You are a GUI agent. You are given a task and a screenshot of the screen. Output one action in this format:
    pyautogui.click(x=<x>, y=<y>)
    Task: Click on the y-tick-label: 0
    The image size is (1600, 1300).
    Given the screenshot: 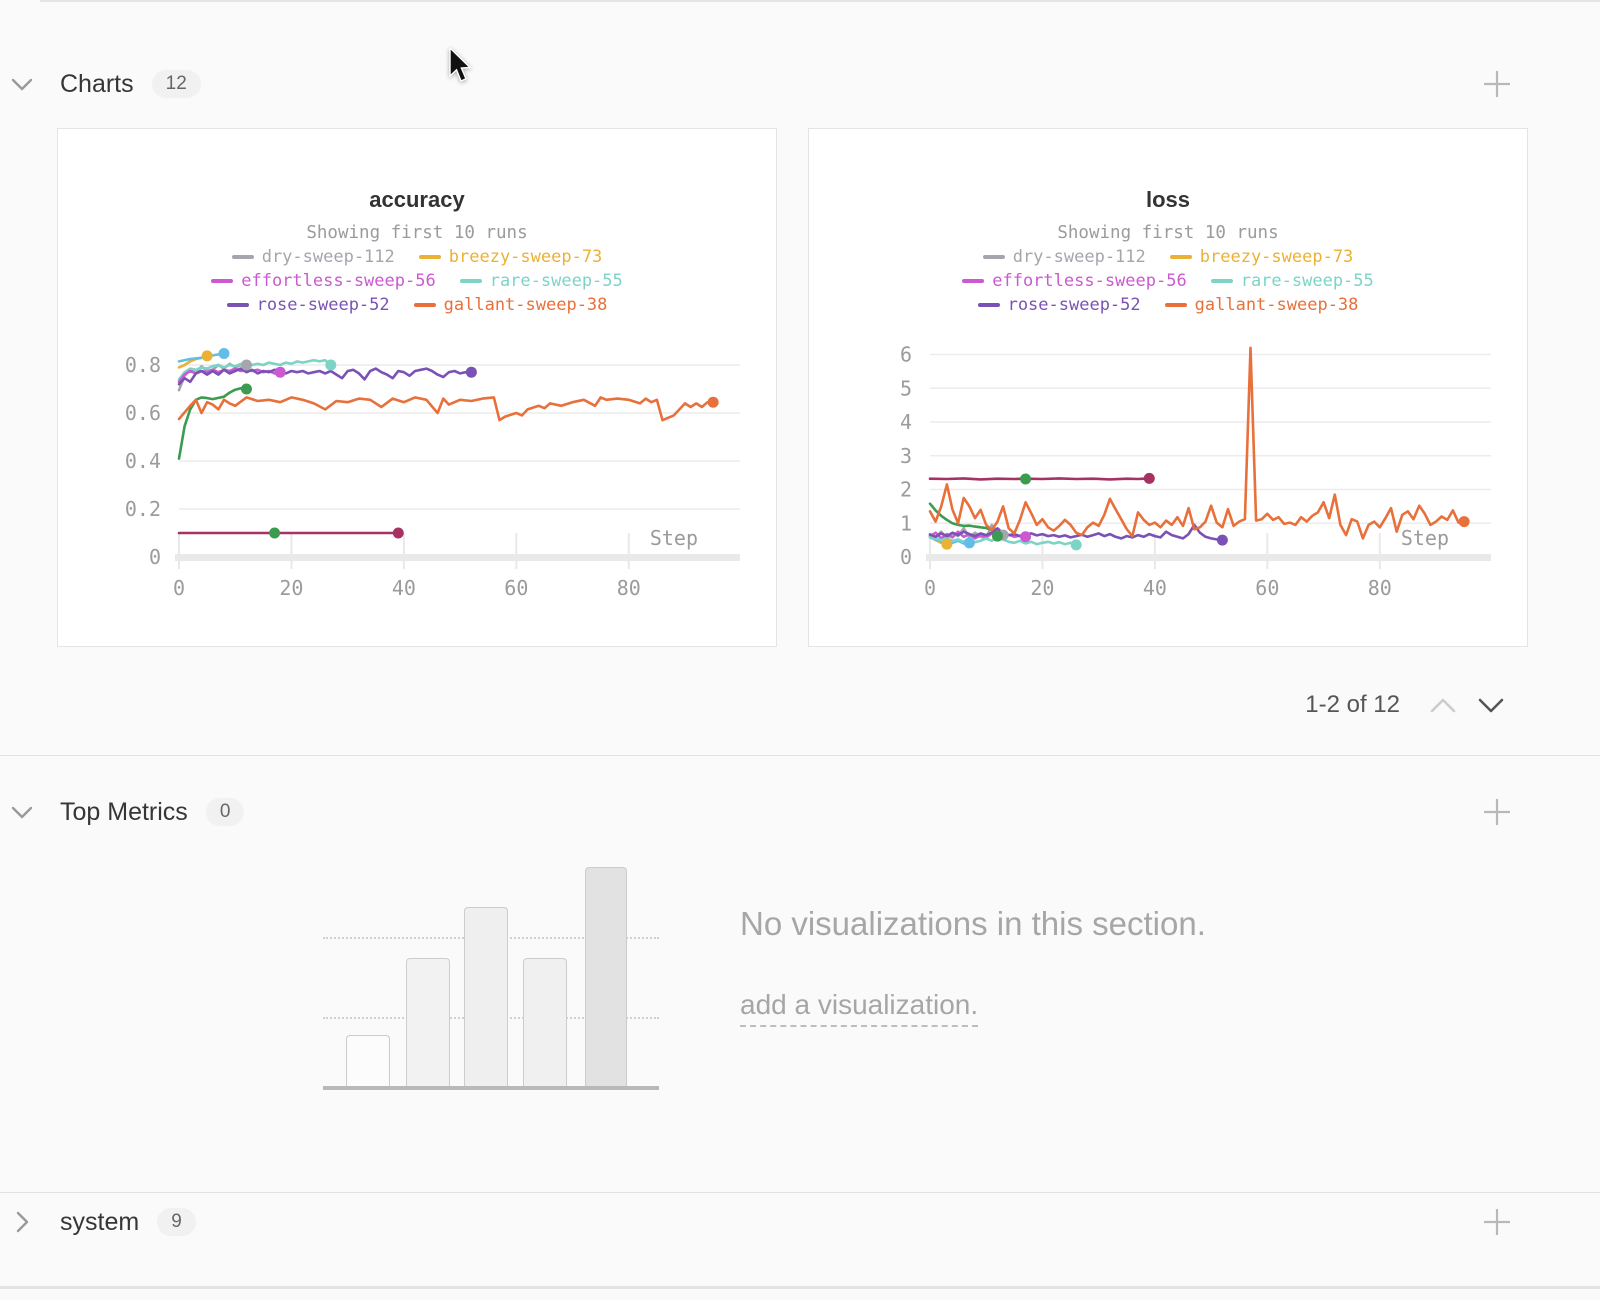 What is the action you would take?
    pyautogui.click(x=906, y=557)
    